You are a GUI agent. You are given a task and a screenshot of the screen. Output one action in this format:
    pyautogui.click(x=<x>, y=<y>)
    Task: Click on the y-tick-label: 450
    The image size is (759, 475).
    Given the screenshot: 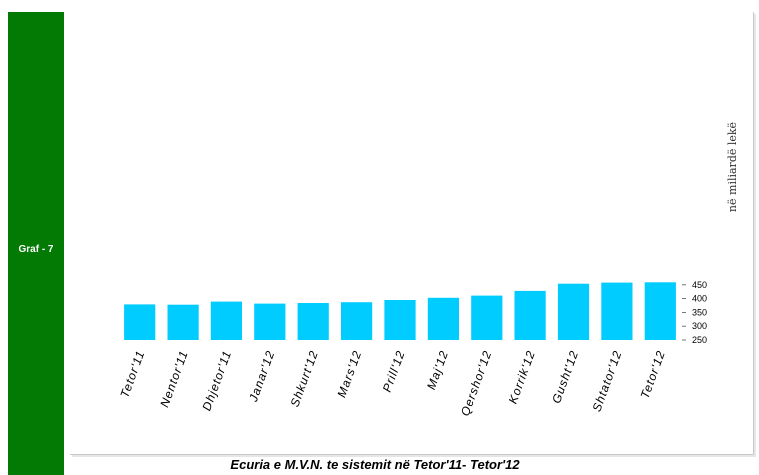 What is the action you would take?
    pyautogui.click(x=699, y=285)
    